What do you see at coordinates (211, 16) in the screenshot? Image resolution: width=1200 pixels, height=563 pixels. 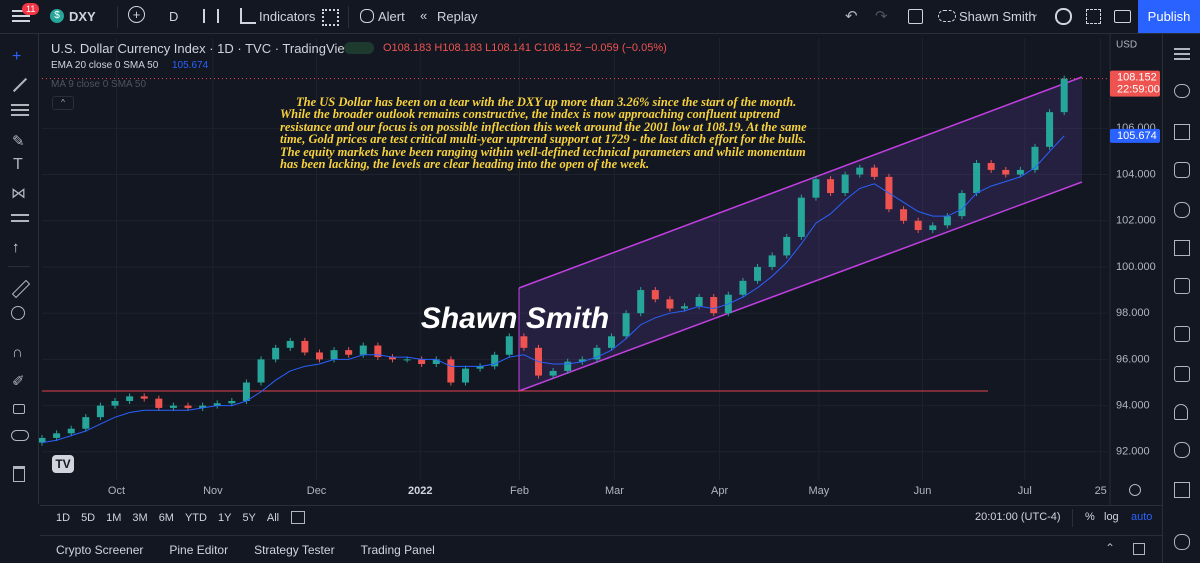 I see `chart-type-icon` at bounding box center [211, 16].